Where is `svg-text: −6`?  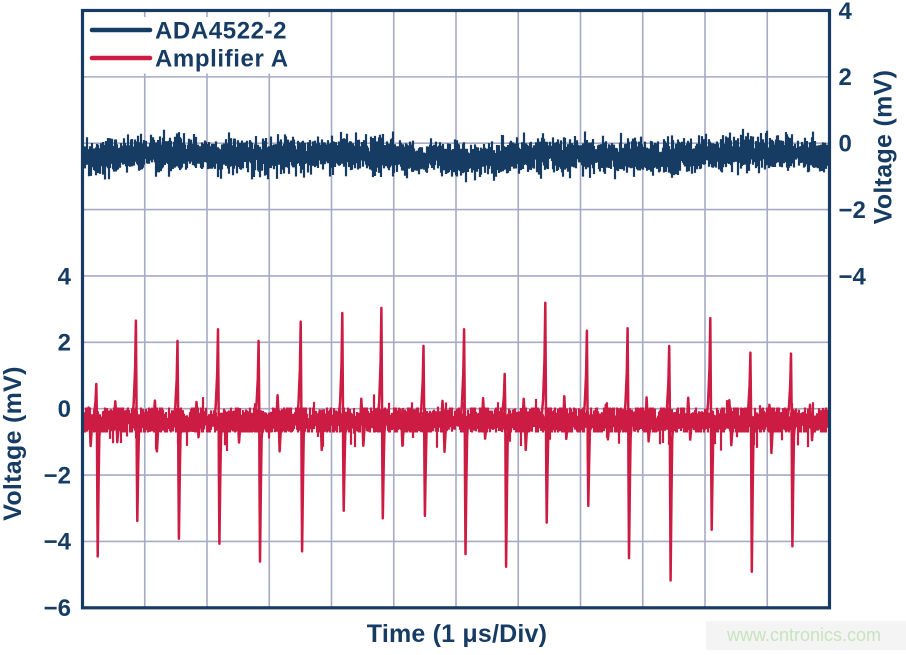
svg-text: −6 is located at coordinates (57, 608).